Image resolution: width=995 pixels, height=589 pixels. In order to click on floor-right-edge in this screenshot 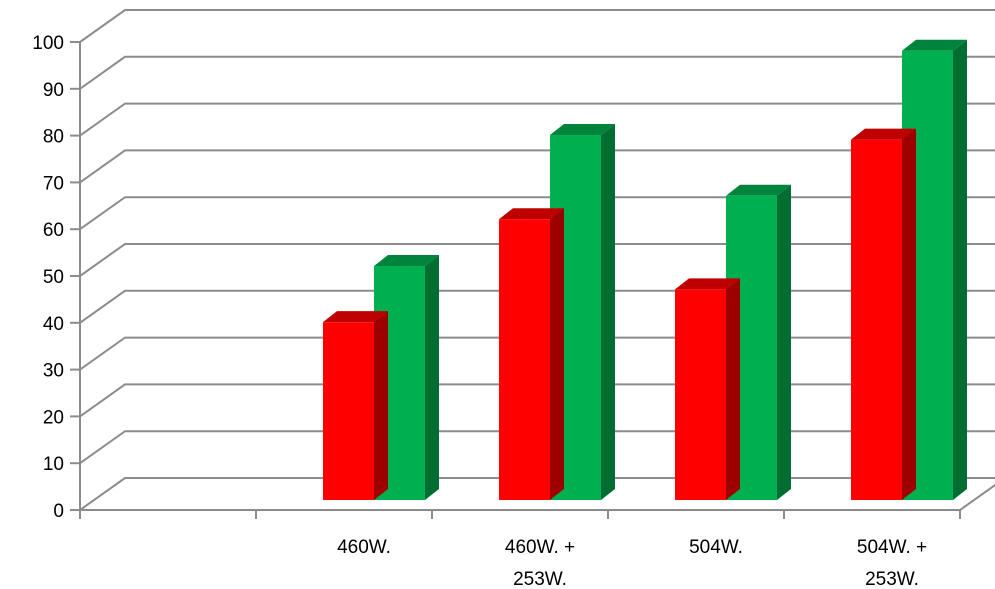, I will do `click(977, 497)`.